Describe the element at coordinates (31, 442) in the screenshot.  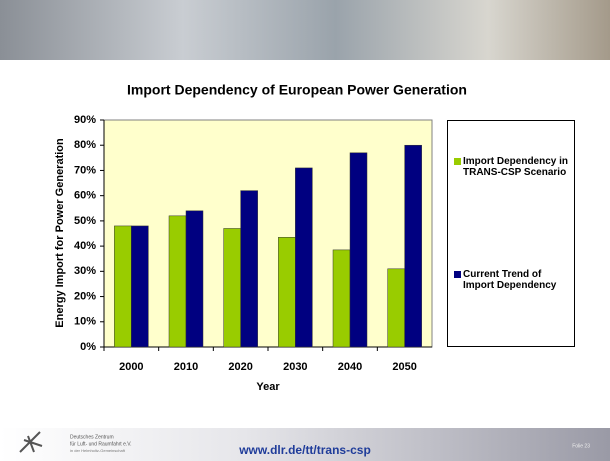
I see `logo` at that location.